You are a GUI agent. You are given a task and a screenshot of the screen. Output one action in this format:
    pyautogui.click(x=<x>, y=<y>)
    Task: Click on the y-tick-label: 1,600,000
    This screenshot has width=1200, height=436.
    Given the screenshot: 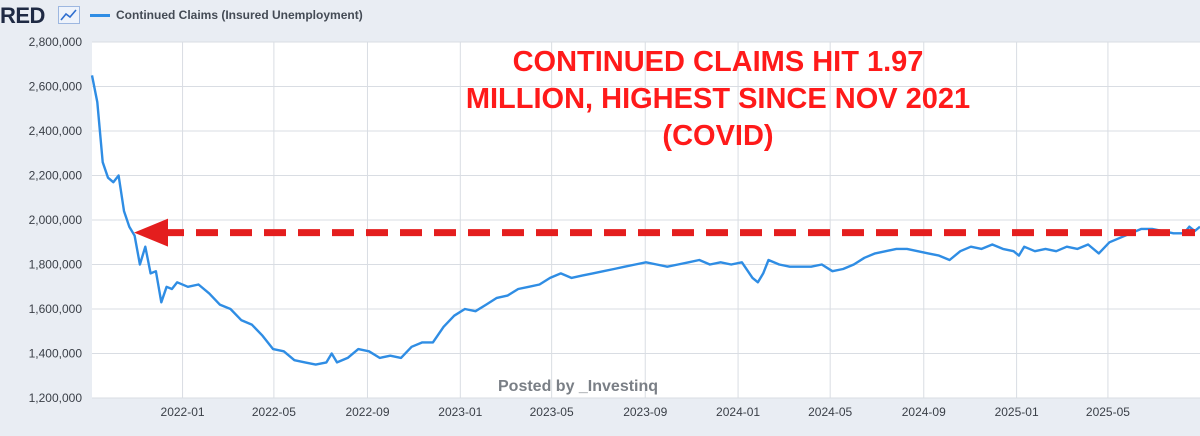 What is the action you would take?
    pyautogui.click(x=56, y=309)
    